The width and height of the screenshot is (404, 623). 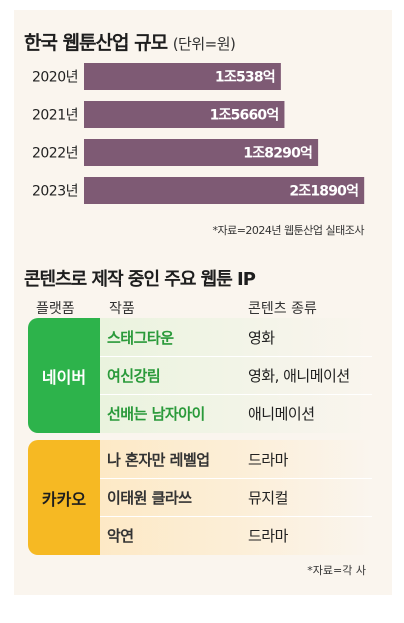 I want to click on table-title: 콘텐츠로 제작 중인 주요 웹툰 IP, so click(x=140, y=279).